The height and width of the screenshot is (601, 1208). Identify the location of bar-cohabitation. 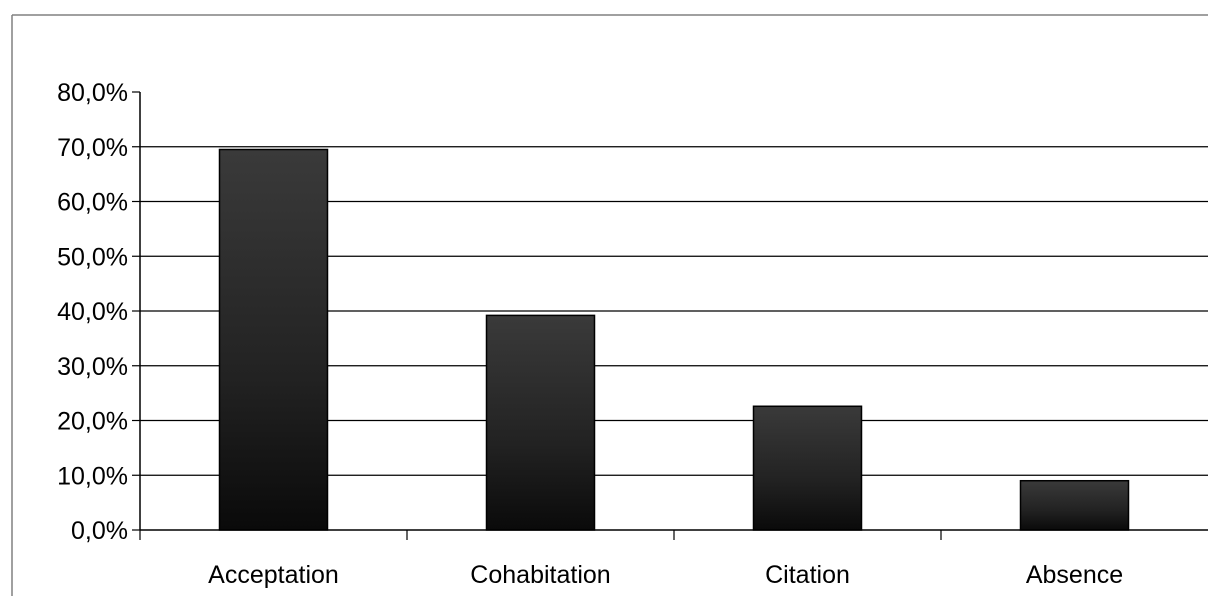
(540, 422).